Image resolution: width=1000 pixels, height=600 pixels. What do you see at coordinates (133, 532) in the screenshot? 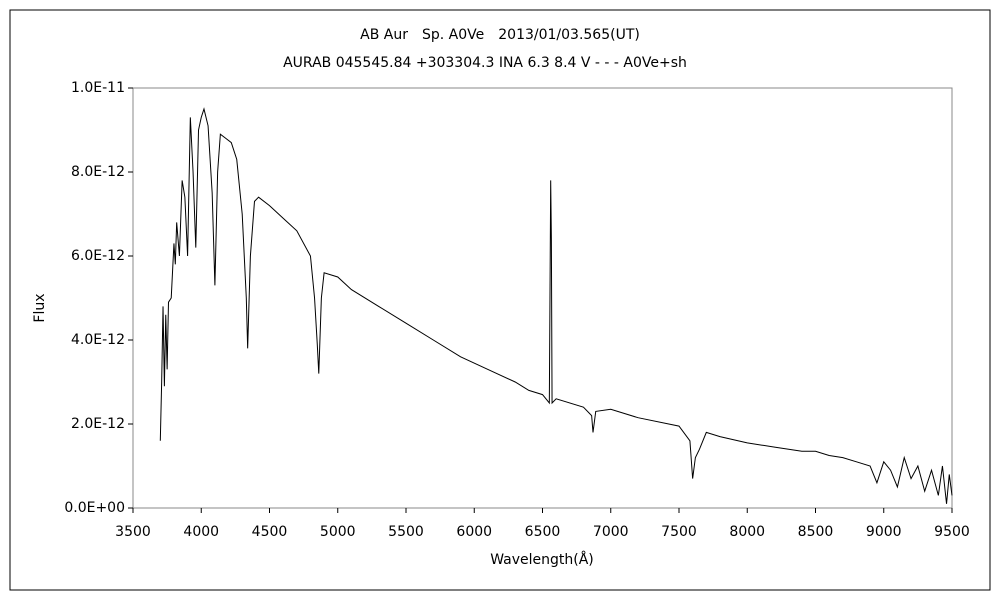
I see `x-tick-label: 3500` at bounding box center [133, 532].